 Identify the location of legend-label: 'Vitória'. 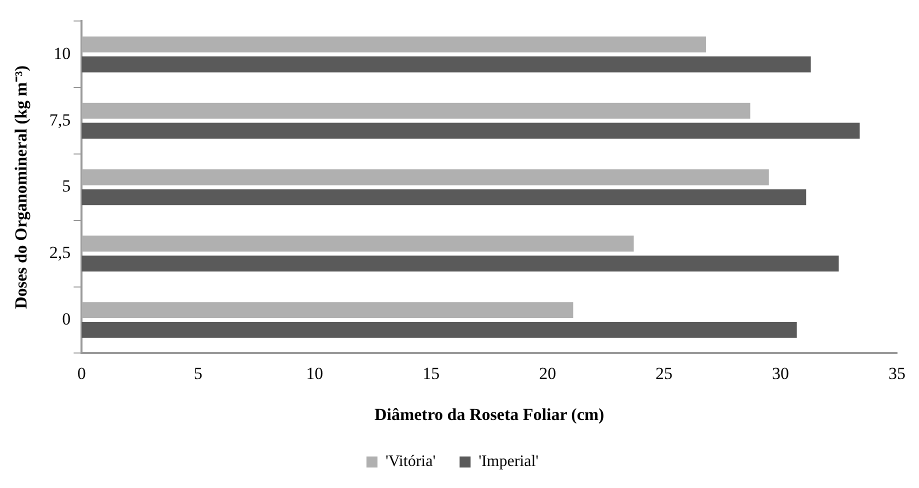
(410, 461).